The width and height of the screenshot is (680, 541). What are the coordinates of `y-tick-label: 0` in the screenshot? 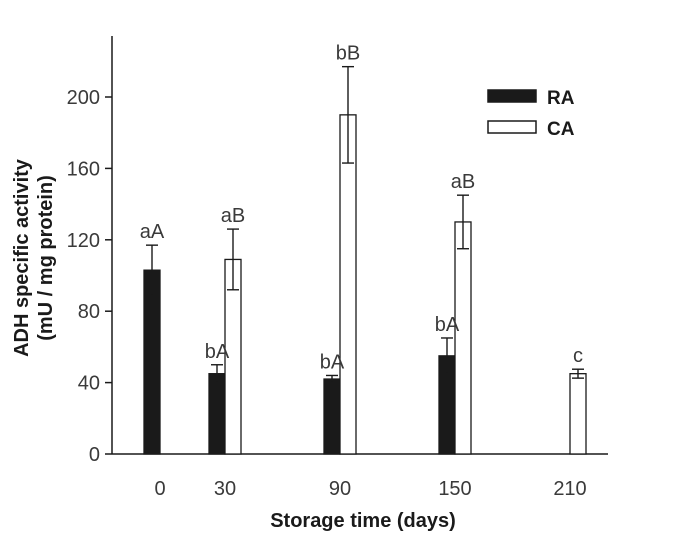 It's located at (94, 455).